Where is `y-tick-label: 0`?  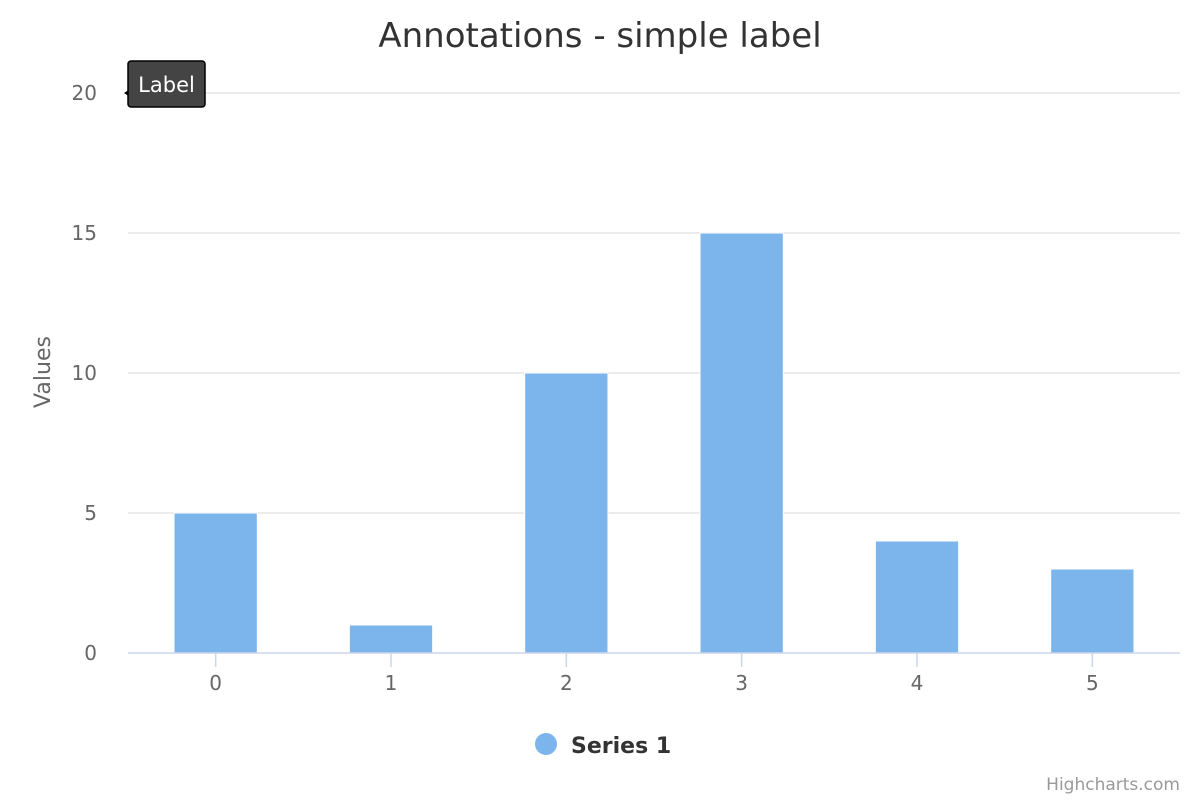
y-tick-label: 0 is located at coordinates (90, 653).